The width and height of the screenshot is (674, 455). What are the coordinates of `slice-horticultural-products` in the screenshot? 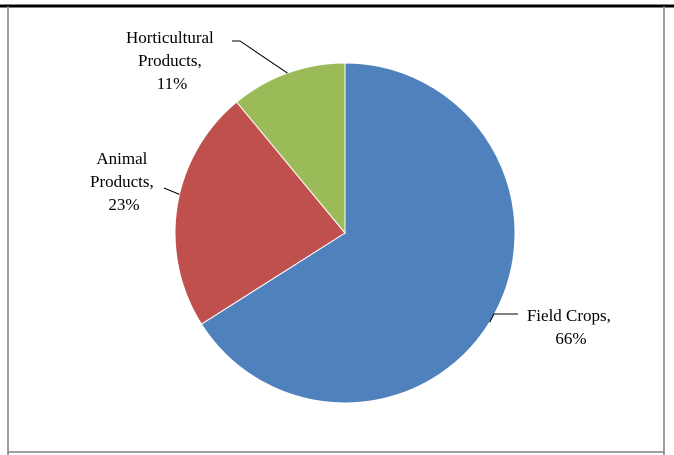 It's located at (290, 148).